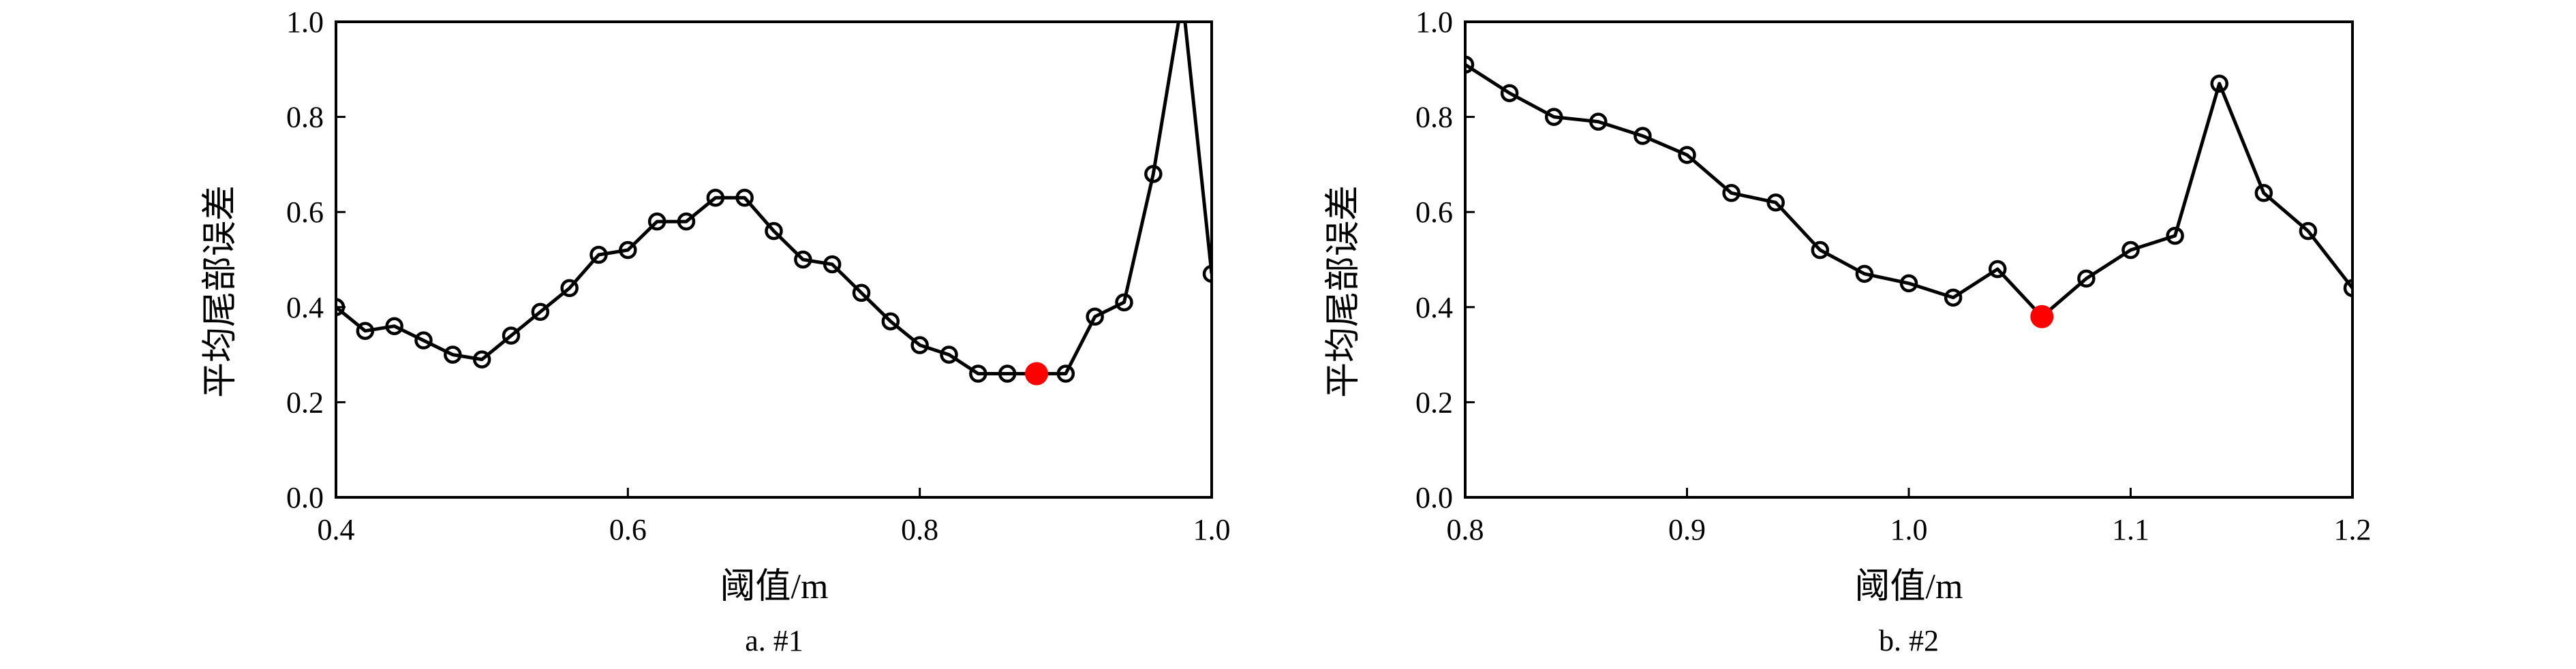 This screenshot has height=669, width=2576. What do you see at coordinates (628, 529) in the screenshot?
I see `x-tick-label: 0.6` at bounding box center [628, 529].